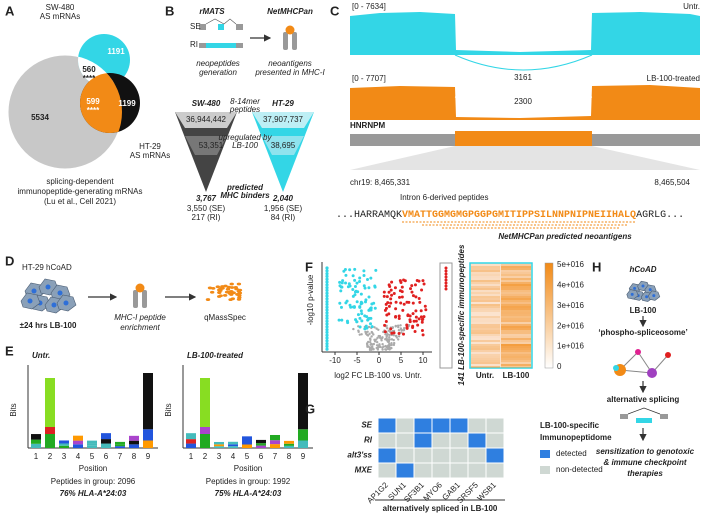 This screenshot has height=516, width=705. What do you see at coordinates (218, 72) in the screenshot?
I see `label: generation` at bounding box center [218, 72].